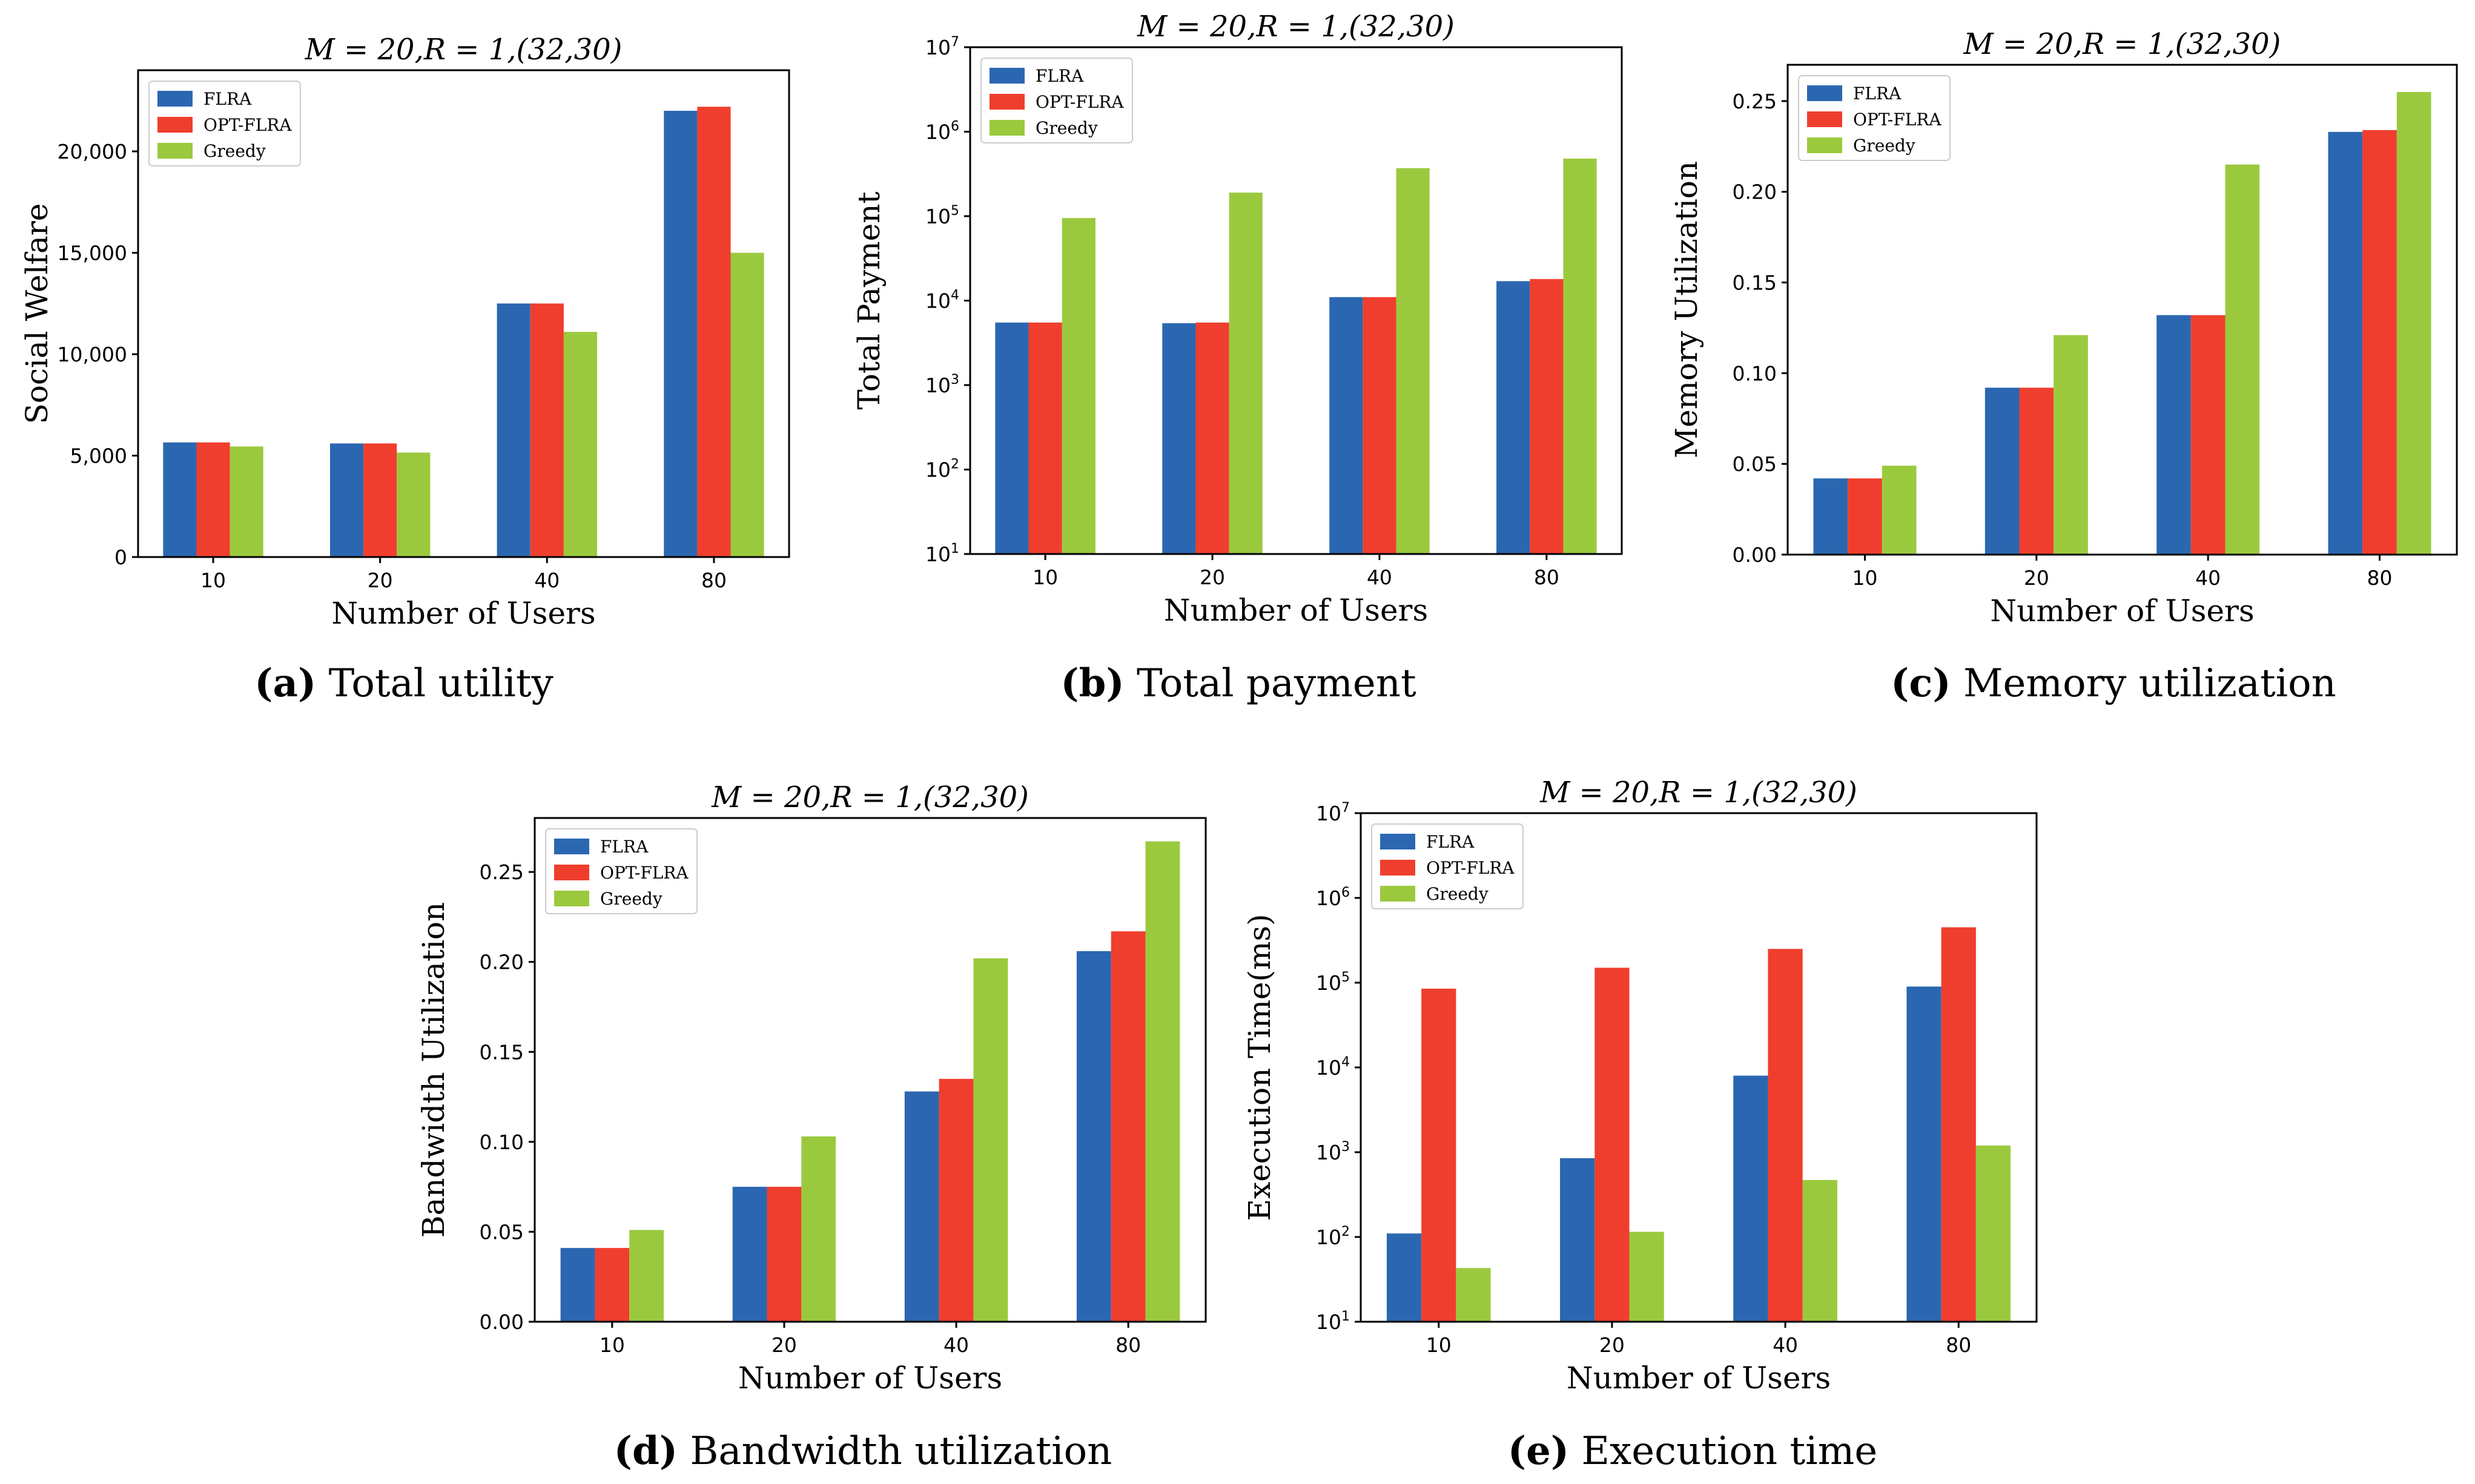  Describe the element at coordinates (120, 558) in the screenshot. I see `y-tick-label: 0` at that location.